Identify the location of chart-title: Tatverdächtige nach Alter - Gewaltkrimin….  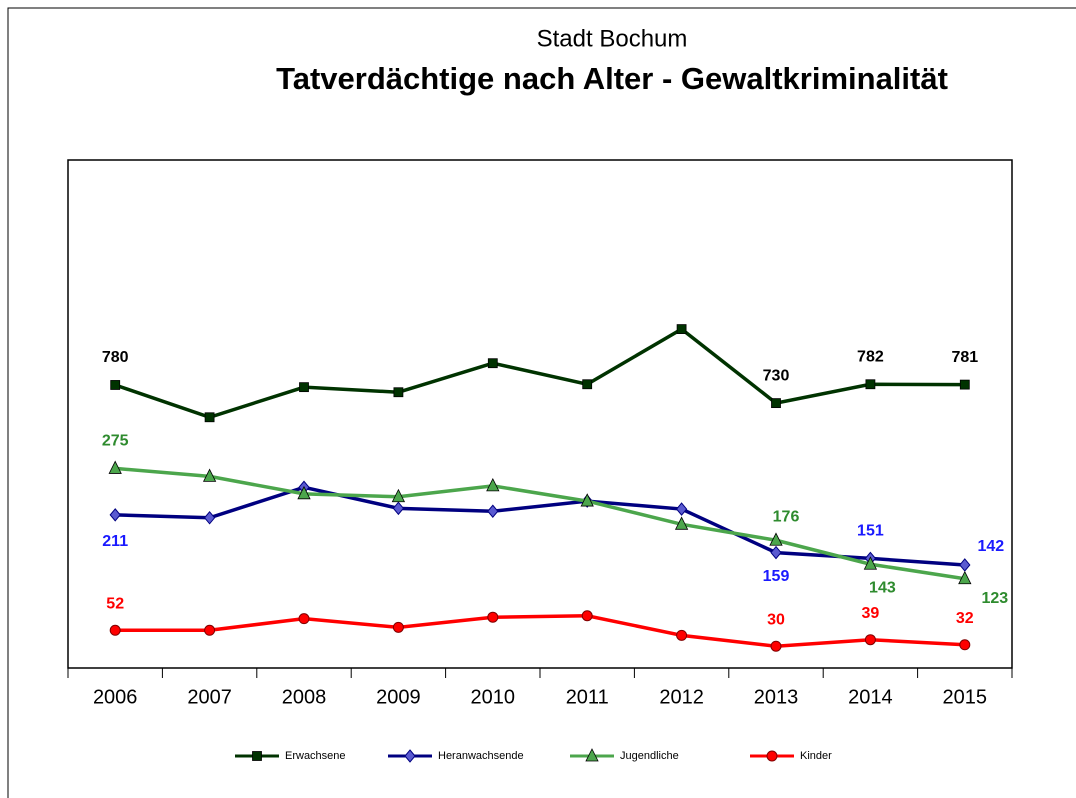
(612, 78).